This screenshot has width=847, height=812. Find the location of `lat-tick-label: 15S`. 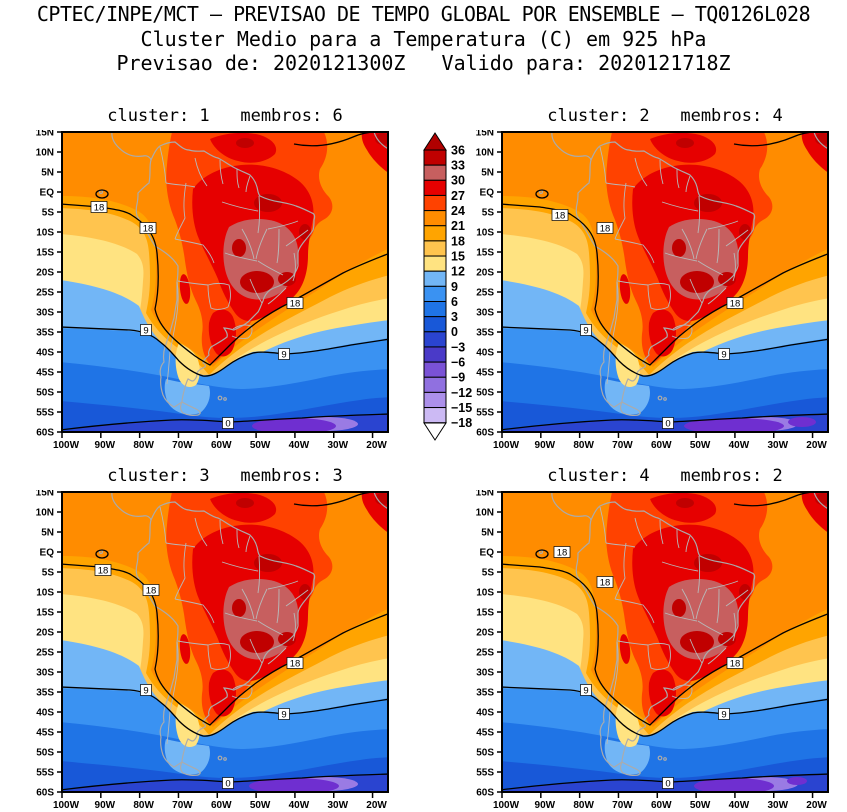

lat-tick-label: 15S is located at coordinates (45, 613).